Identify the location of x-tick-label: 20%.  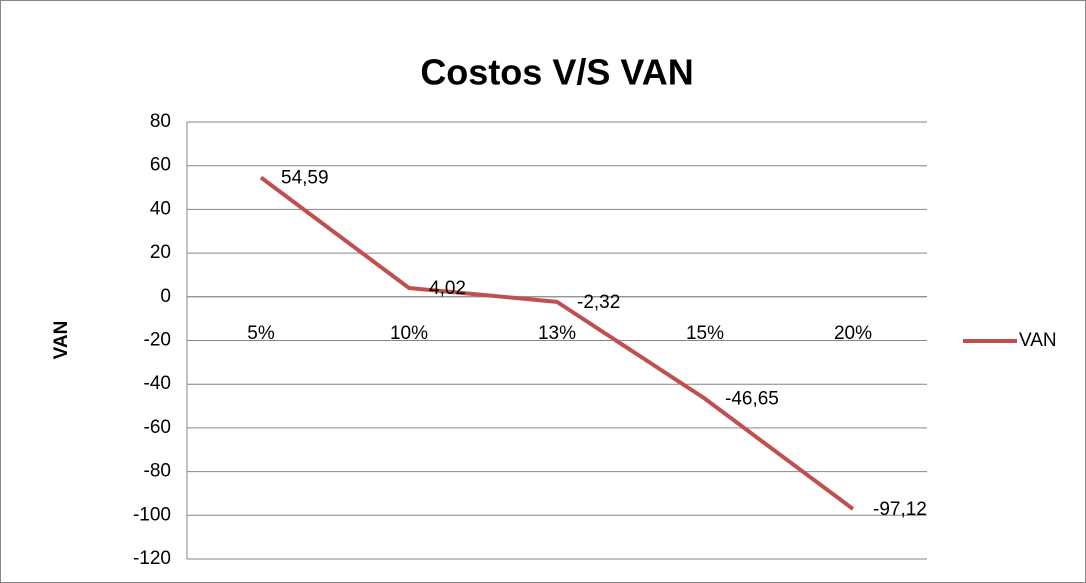
(853, 333).